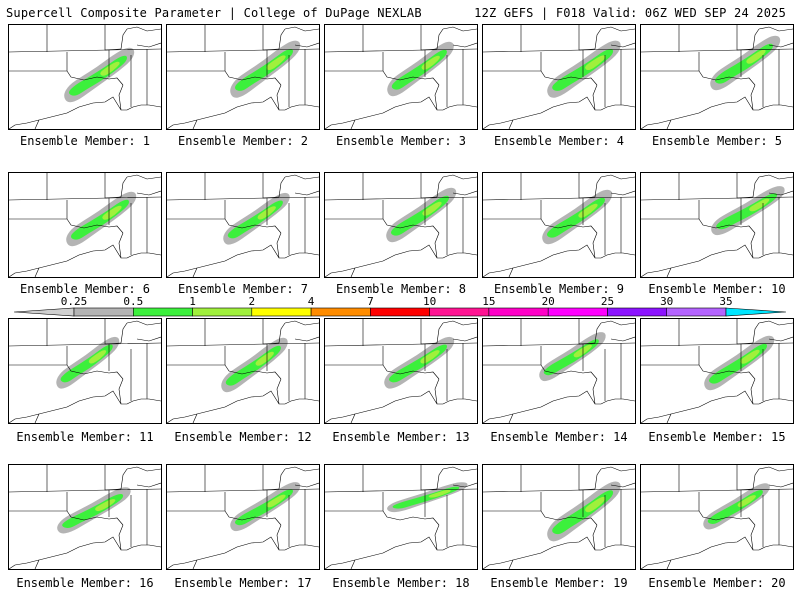  Describe the element at coordinates (85, 437) in the screenshot. I see `ensemble-member-label: Ensemble Member: 11` at that location.